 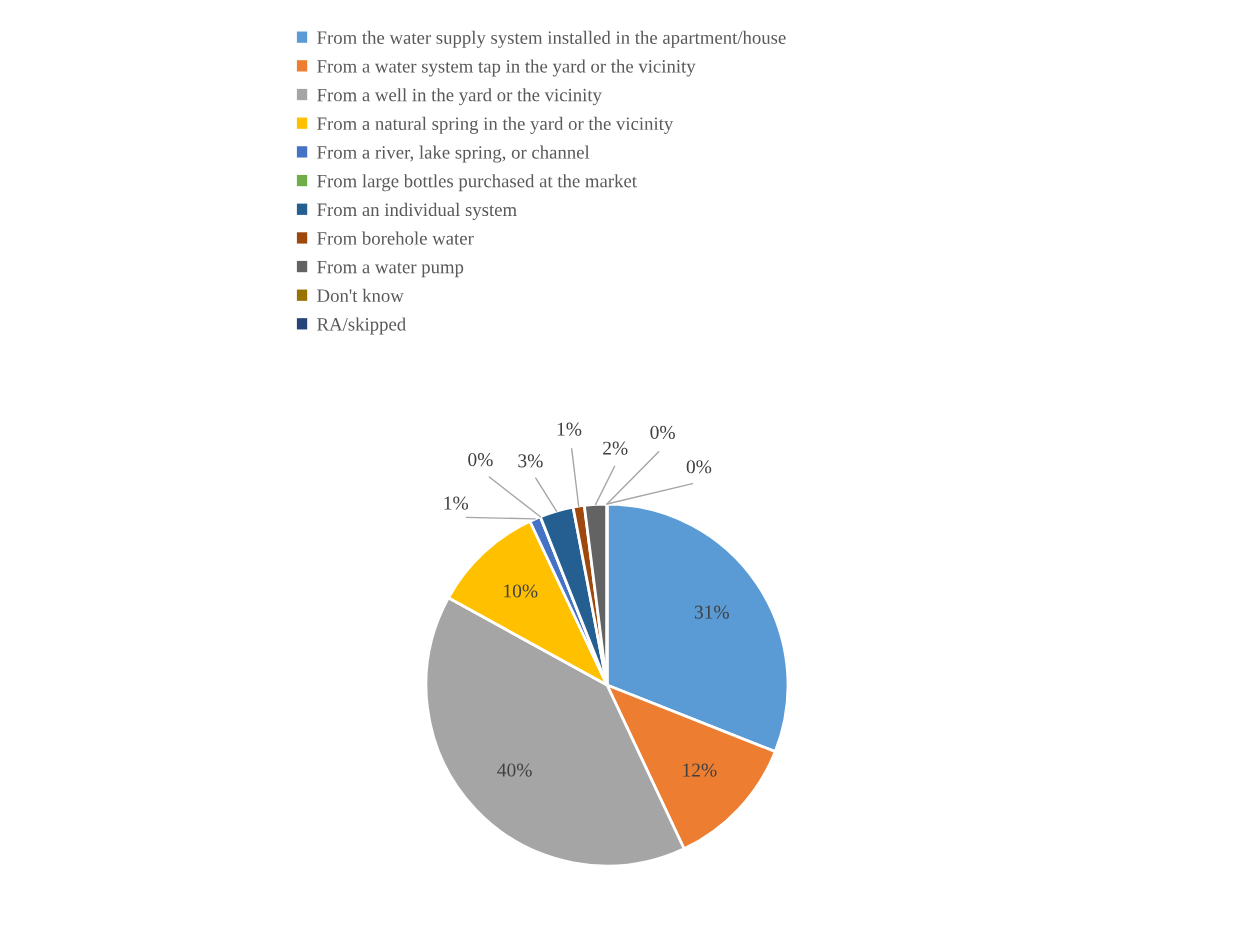 I want to click on legend-label: From a water system tap in the yard or the vicinity, so click(x=506, y=68).